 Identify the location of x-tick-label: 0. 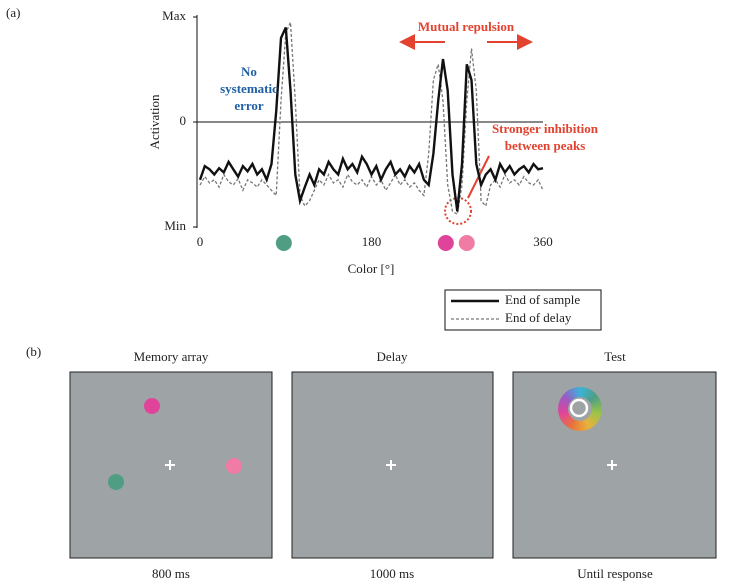
(200, 241).